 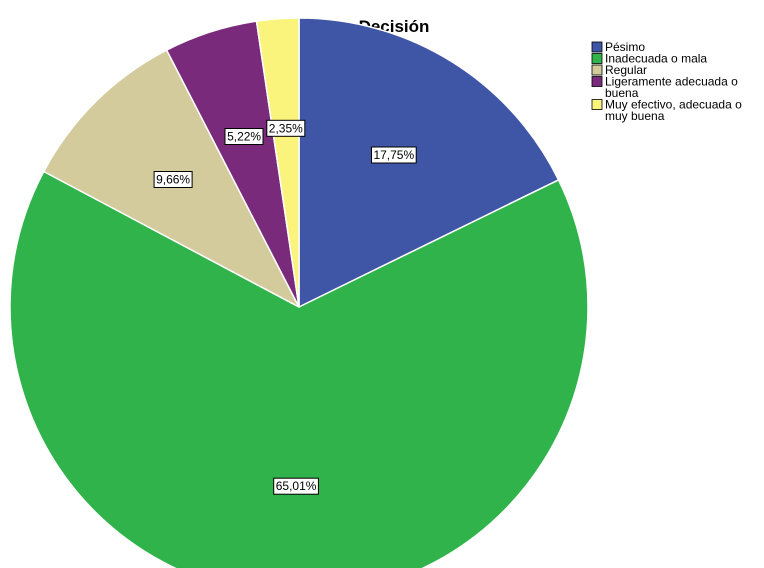 I want to click on data-label-1: 65,01%, so click(x=296, y=486).